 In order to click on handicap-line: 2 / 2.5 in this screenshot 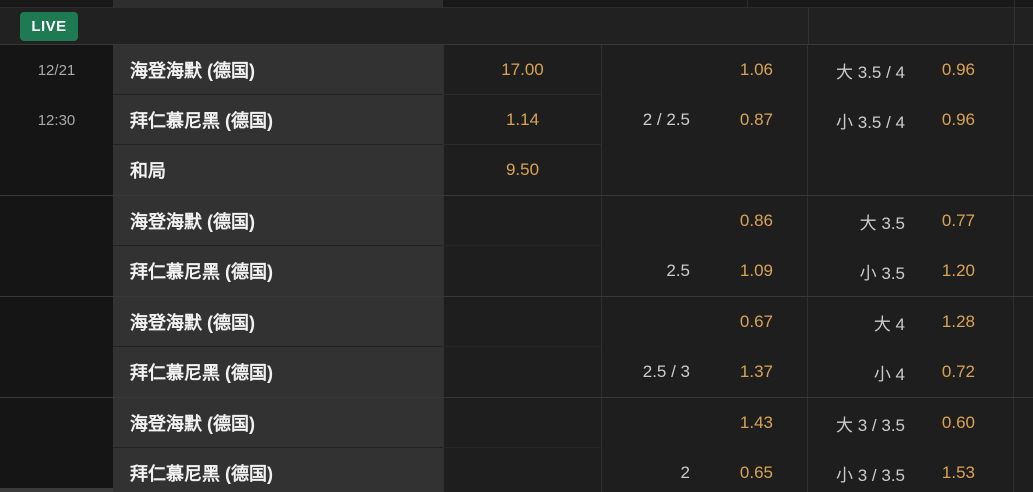, I will do `click(666, 119)`.